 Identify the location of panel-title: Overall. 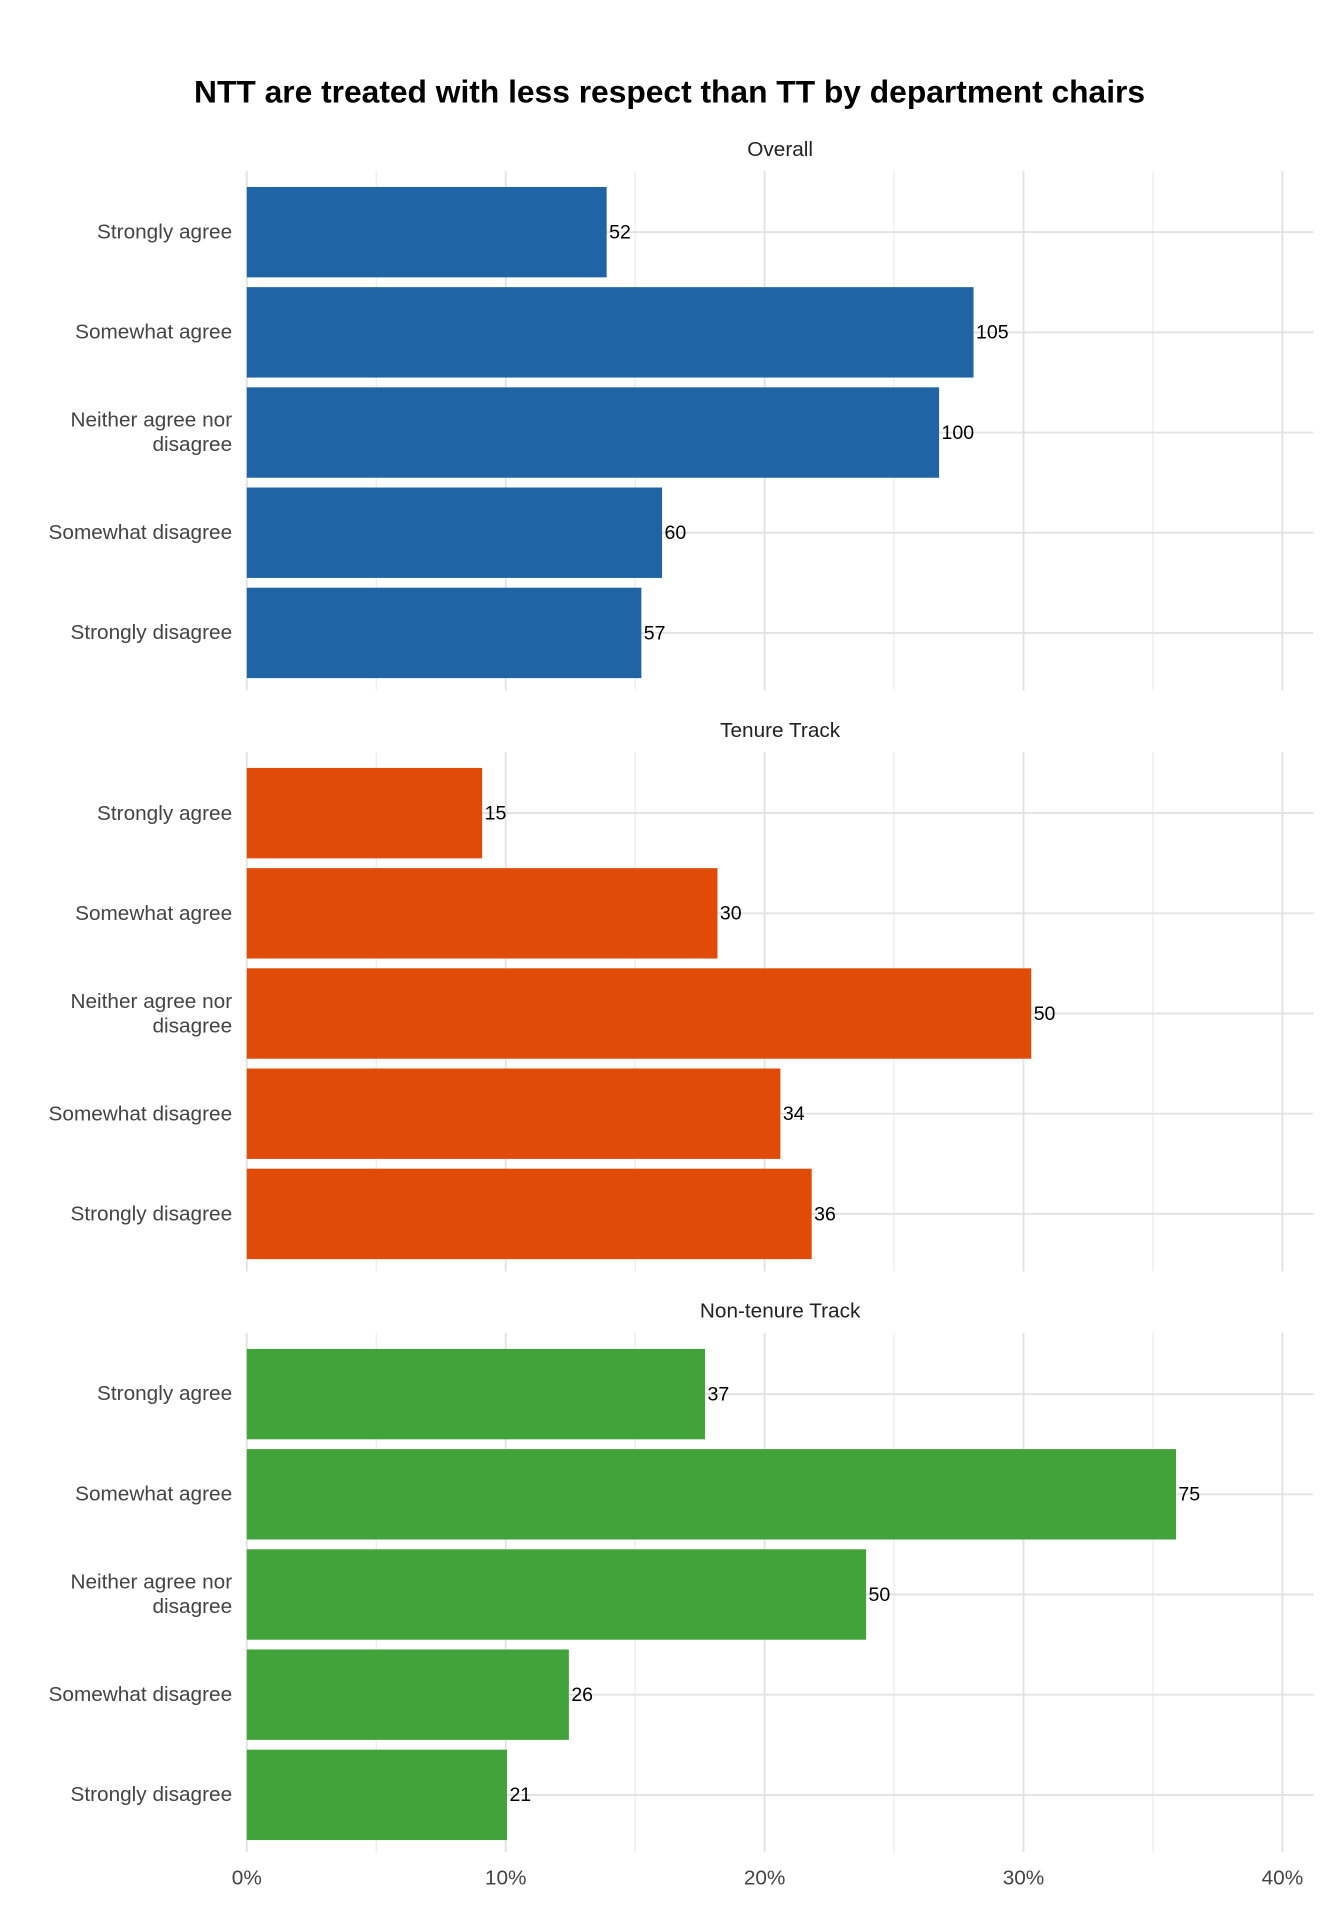
(780, 149).